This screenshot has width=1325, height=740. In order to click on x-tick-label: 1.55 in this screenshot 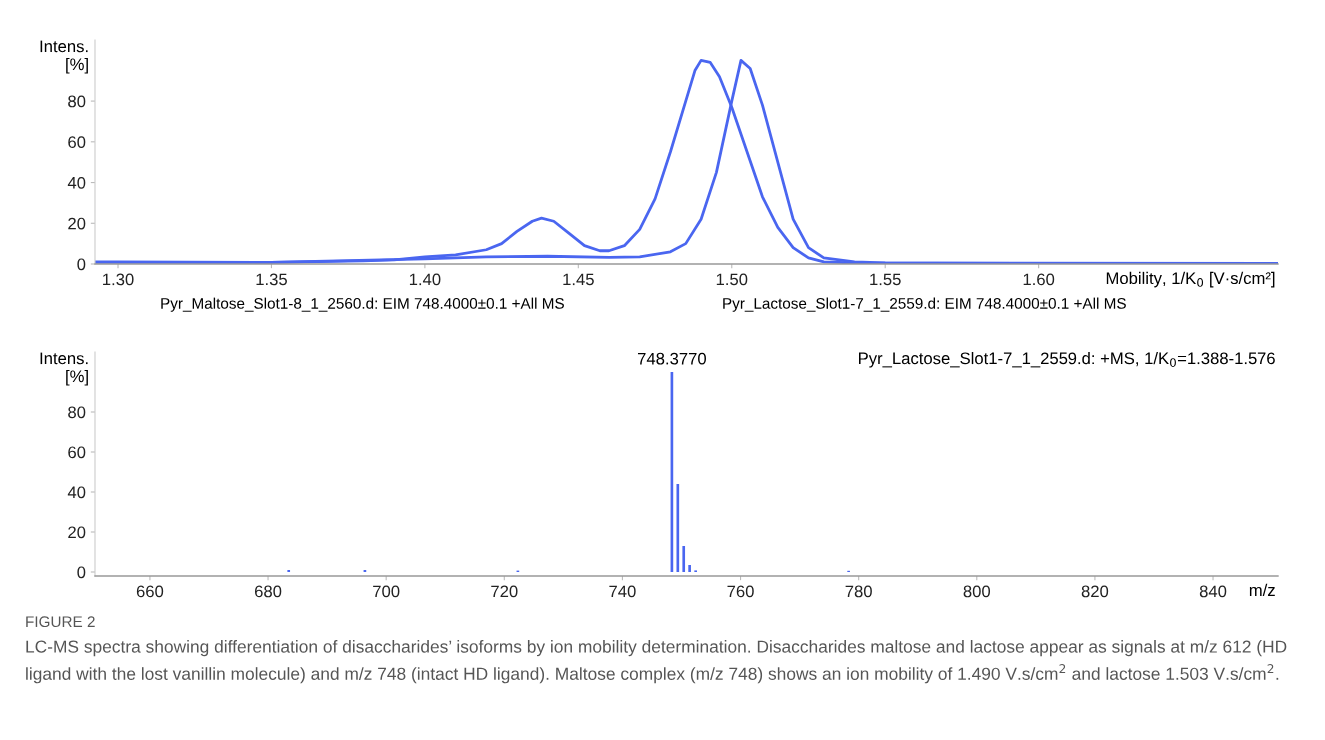, I will do `click(885, 279)`.